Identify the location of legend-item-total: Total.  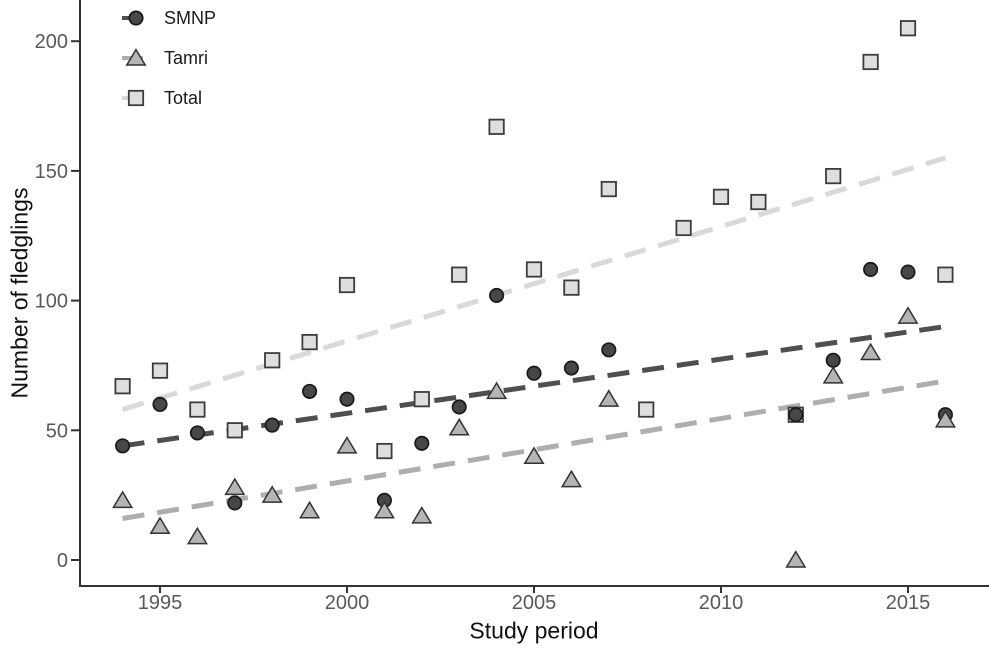
(168, 98).